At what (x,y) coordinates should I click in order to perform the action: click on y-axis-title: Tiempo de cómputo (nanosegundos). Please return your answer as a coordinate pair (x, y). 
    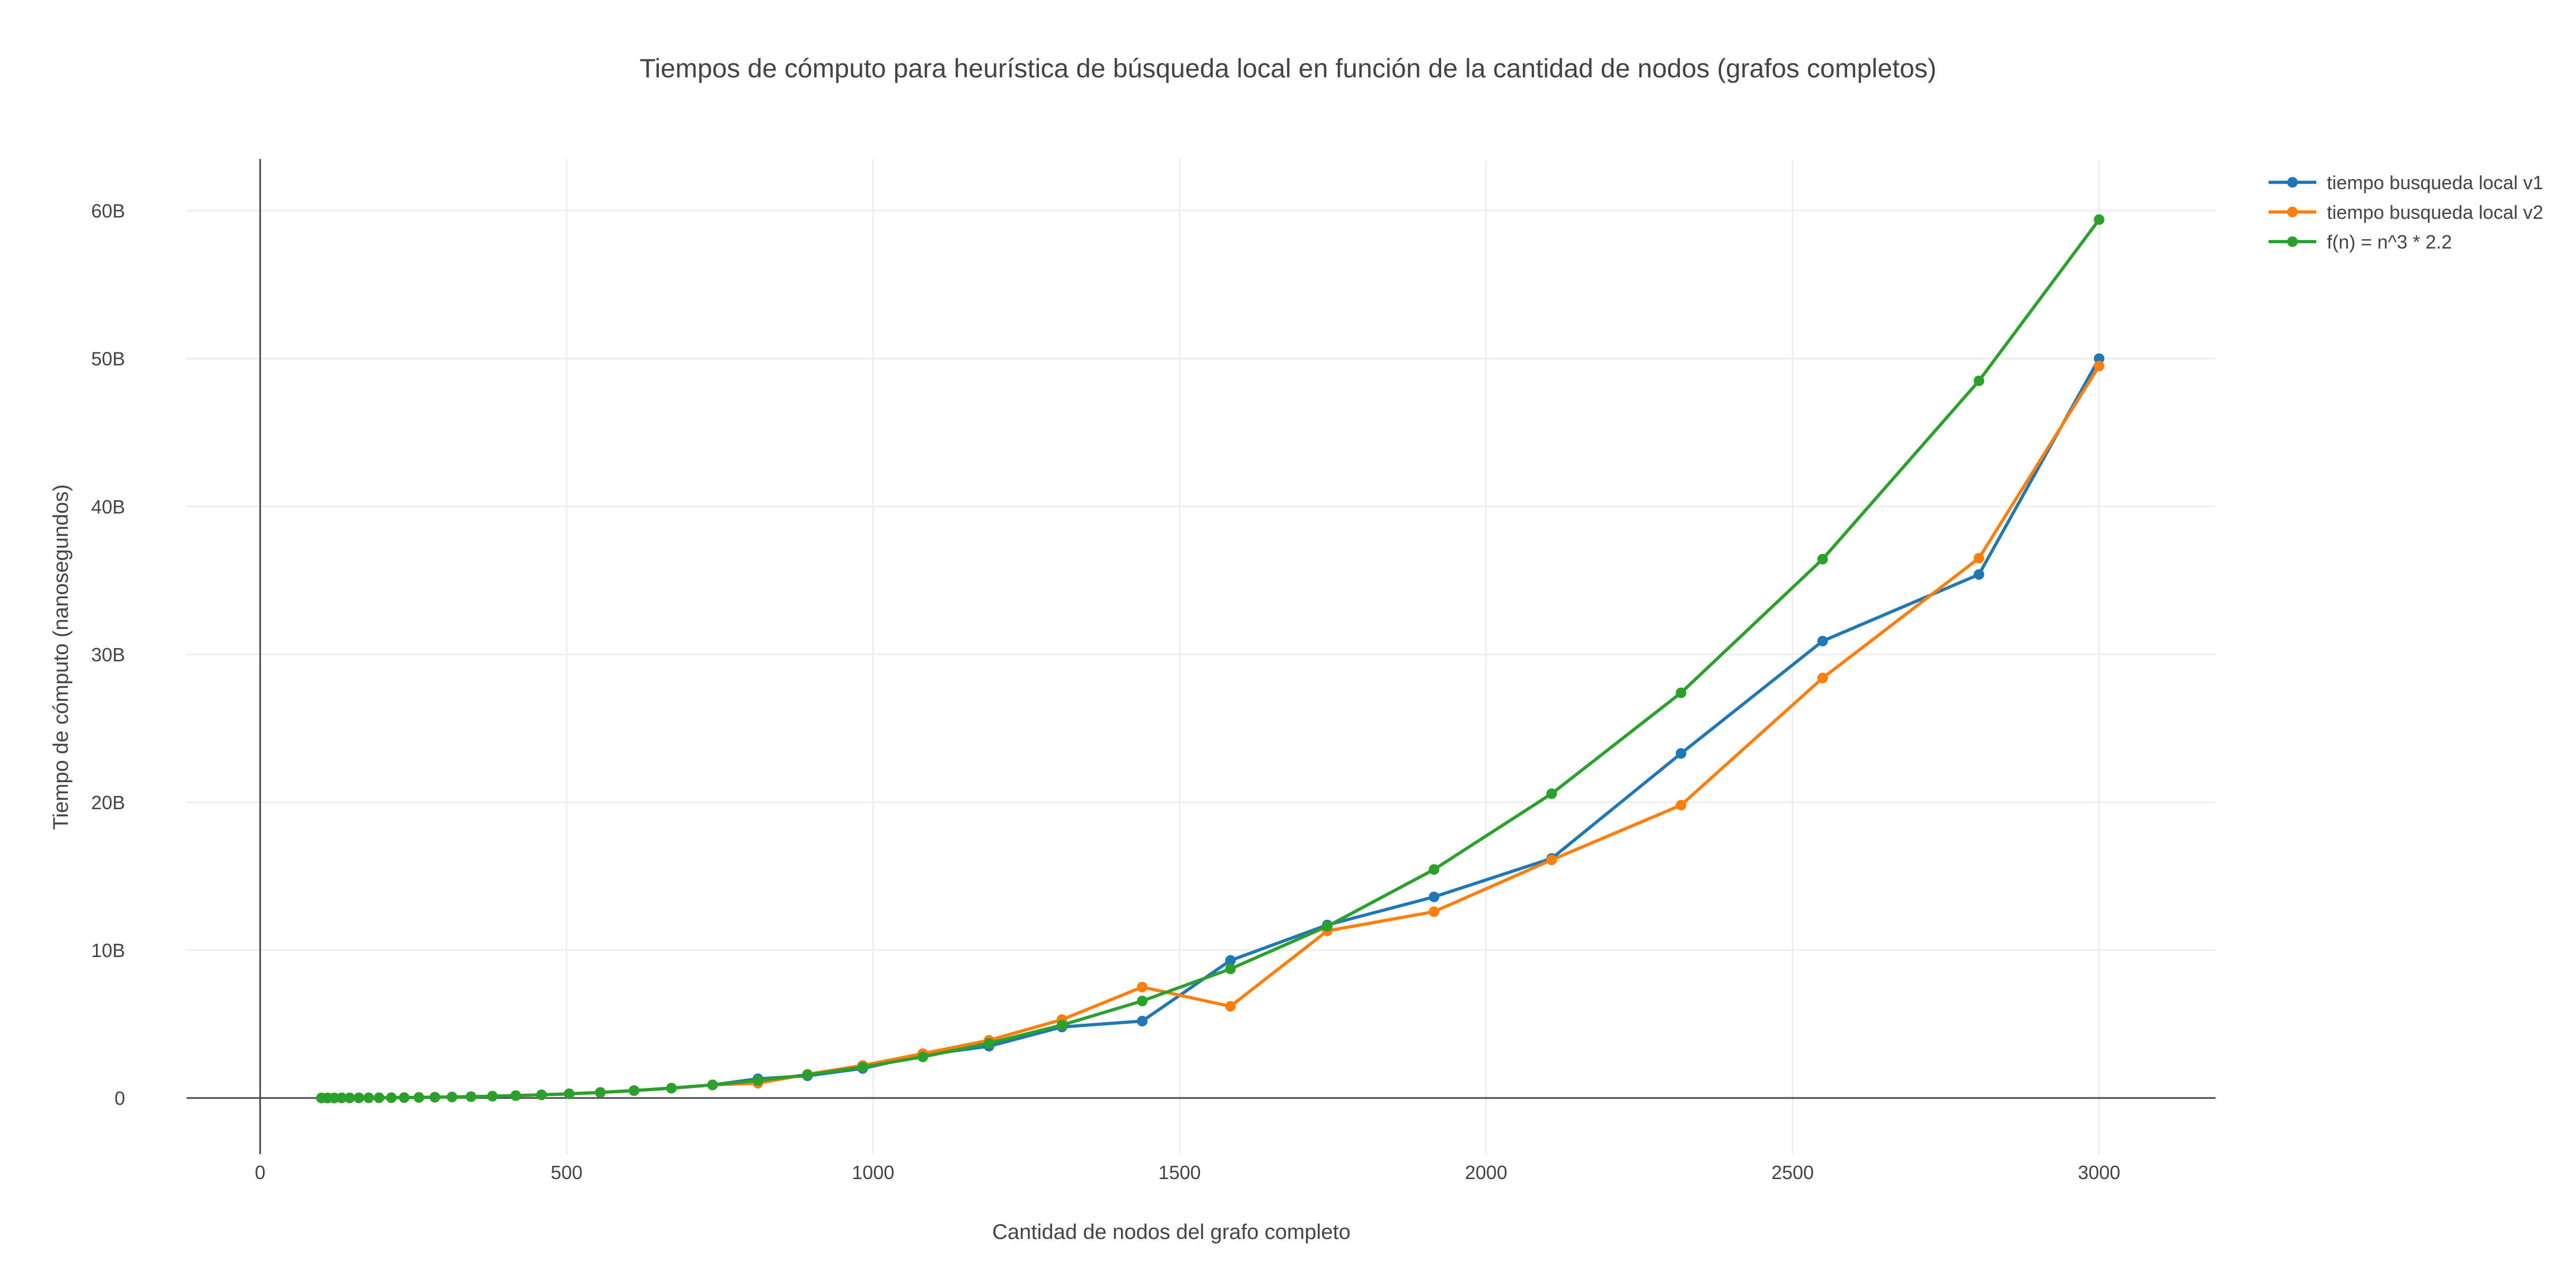
    Looking at the image, I should click on (61, 657).